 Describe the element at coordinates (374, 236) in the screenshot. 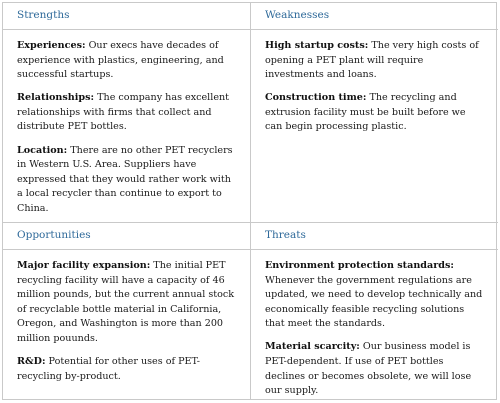

I see `threats-heading: Threats` at that location.